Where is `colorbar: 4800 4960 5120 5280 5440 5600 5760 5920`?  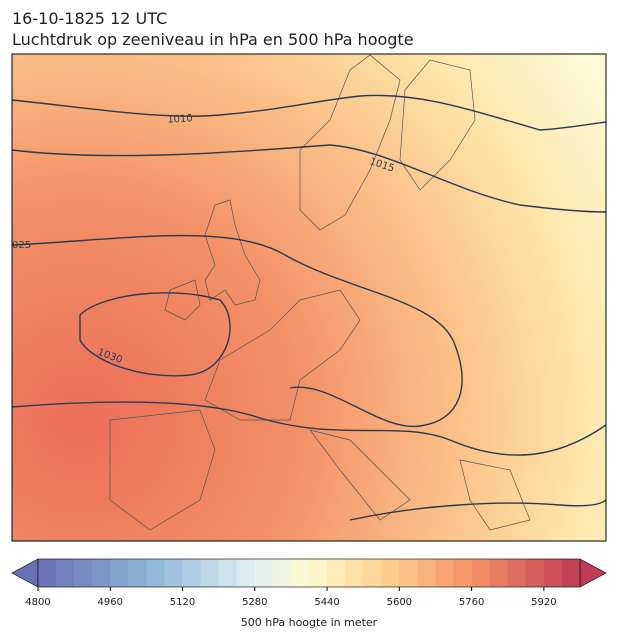
colorbar: 4800 4960 5120 5280 5440 5600 5760 5920 is located at coordinates (309, 583).